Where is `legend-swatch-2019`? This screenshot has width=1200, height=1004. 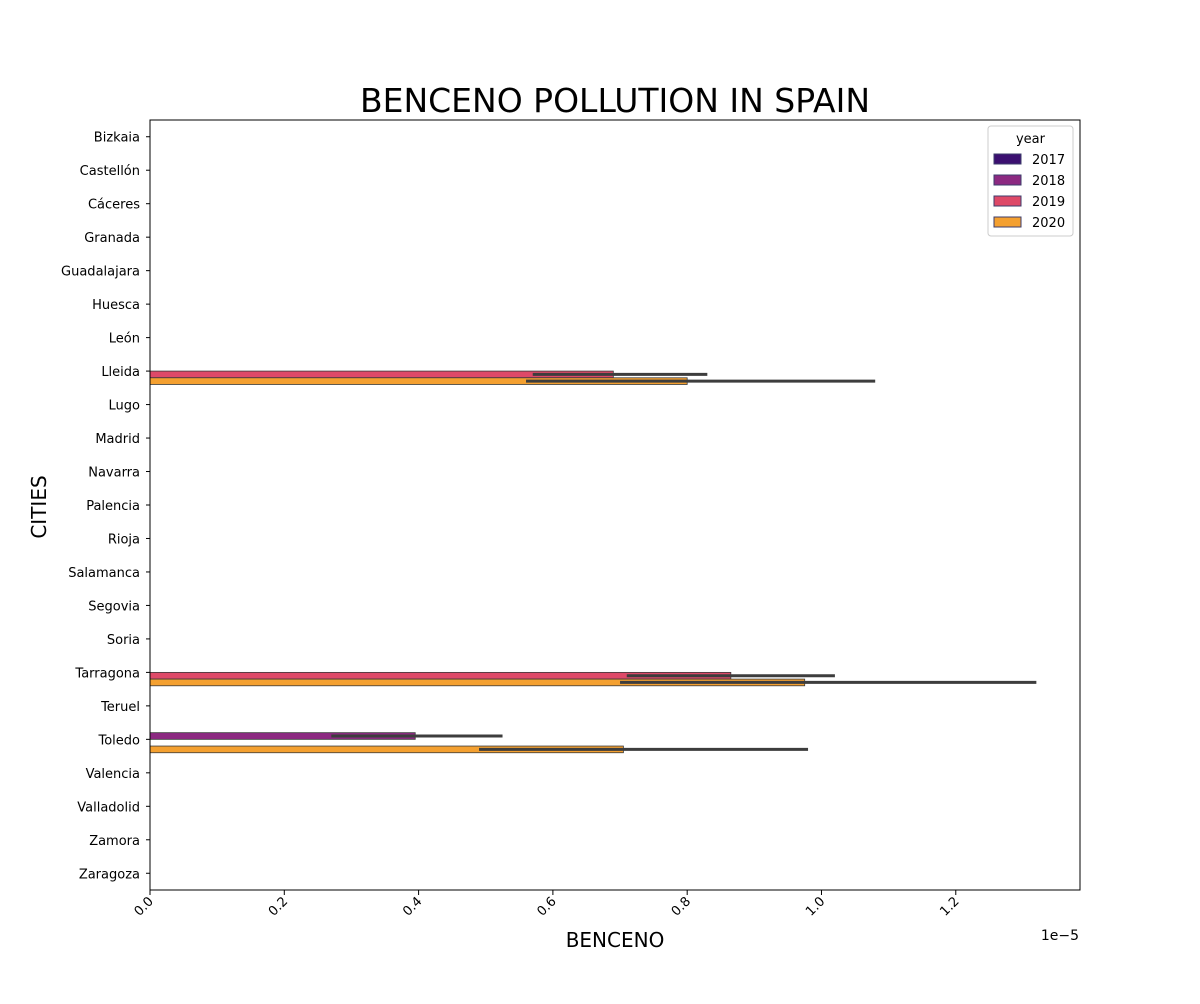 legend-swatch-2019 is located at coordinates (1007, 201).